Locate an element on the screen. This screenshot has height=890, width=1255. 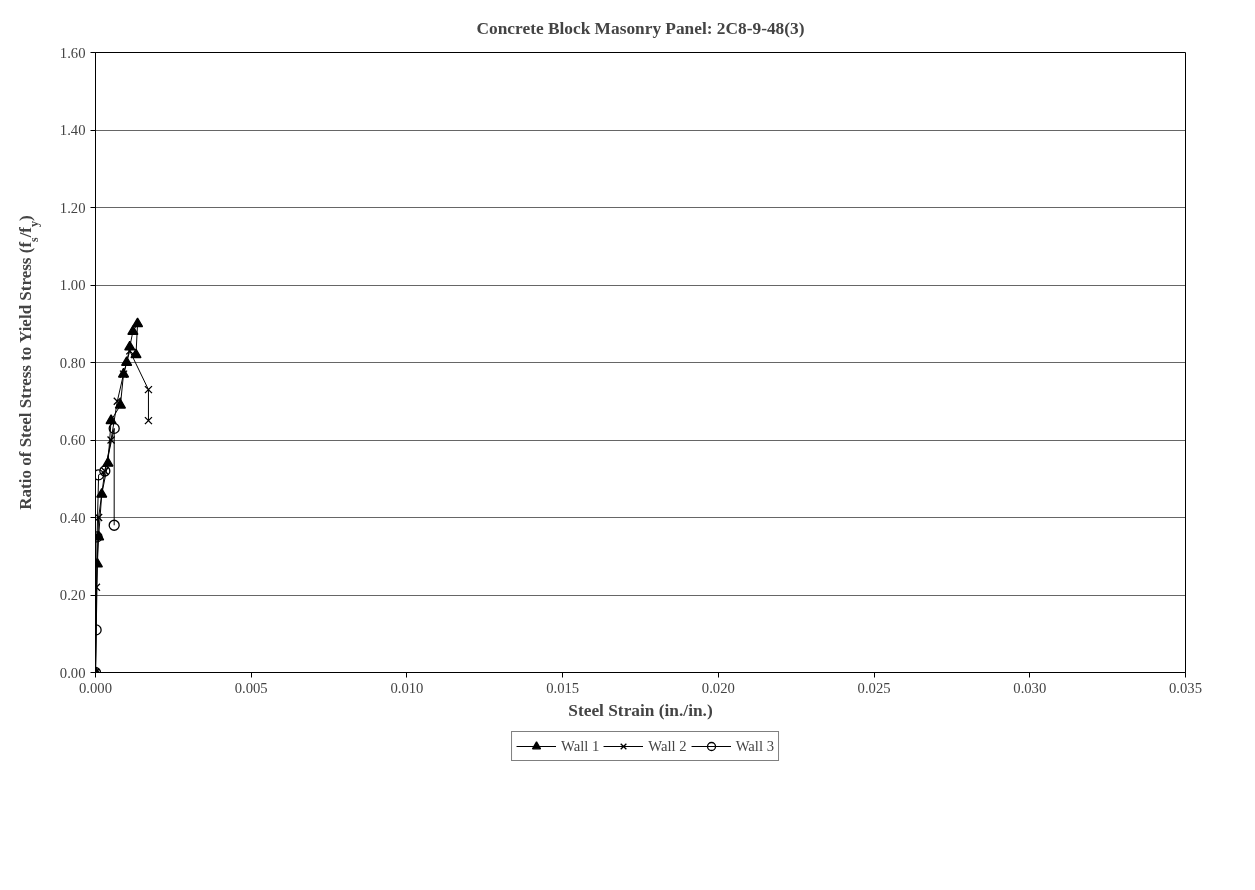
y-tick-label: 1.40 is located at coordinates (72, 130).